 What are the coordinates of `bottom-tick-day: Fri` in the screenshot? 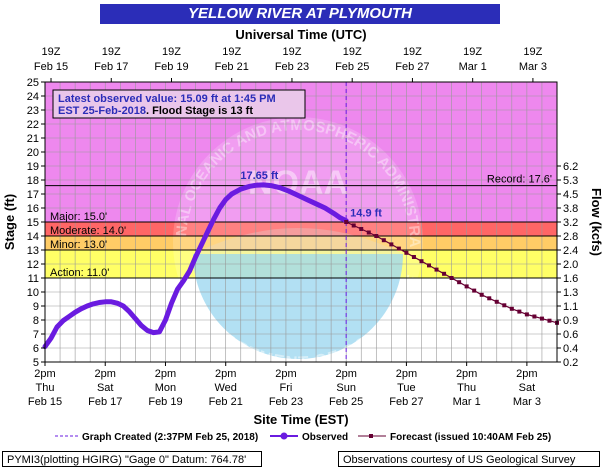 It's located at (286, 388).